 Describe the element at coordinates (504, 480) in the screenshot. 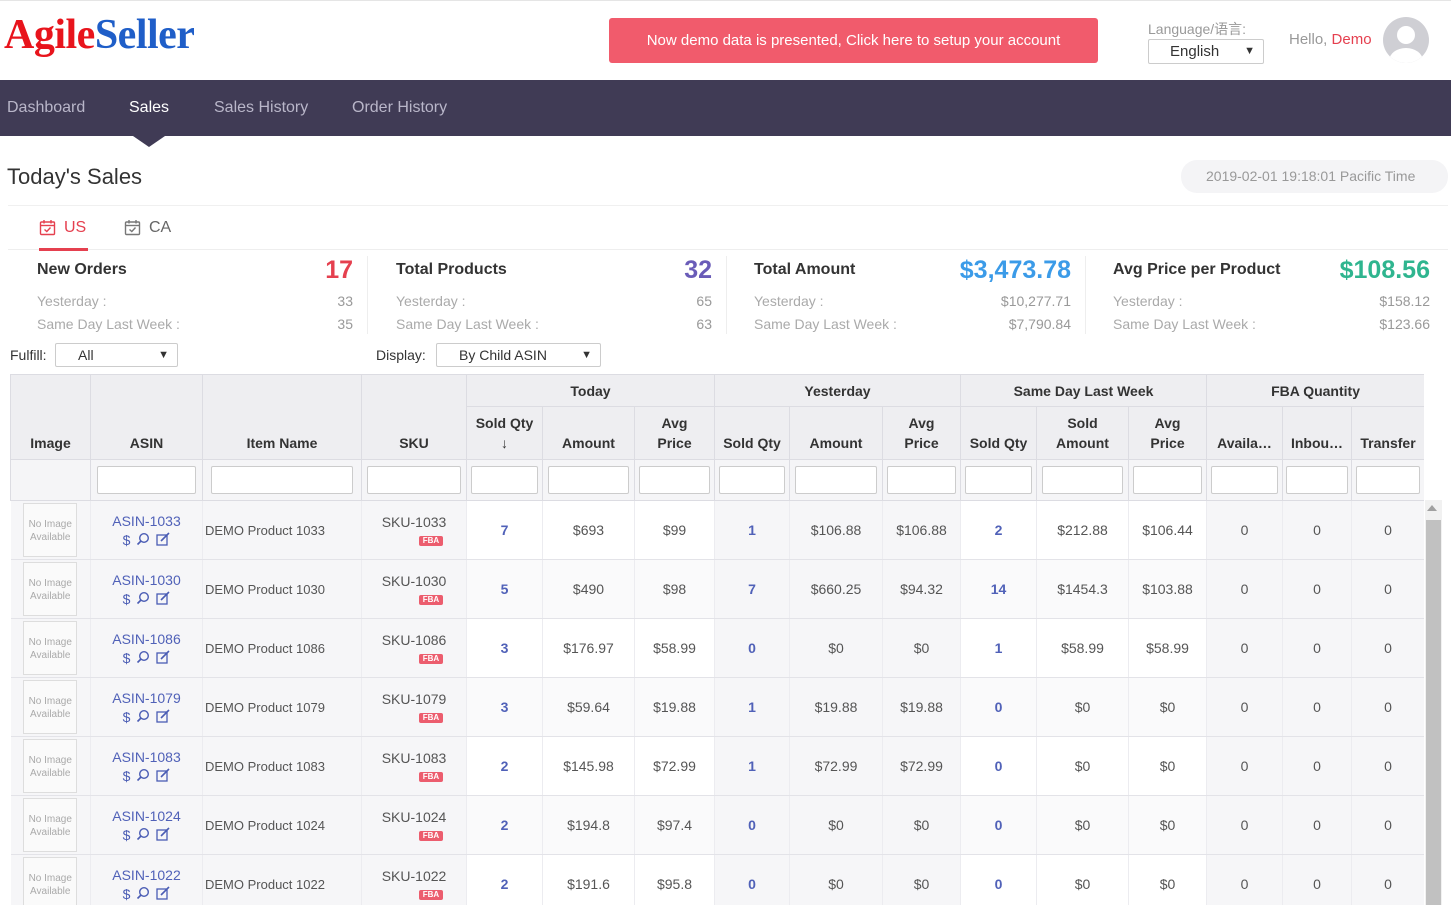

I see `filter-today-qty-input` at that location.